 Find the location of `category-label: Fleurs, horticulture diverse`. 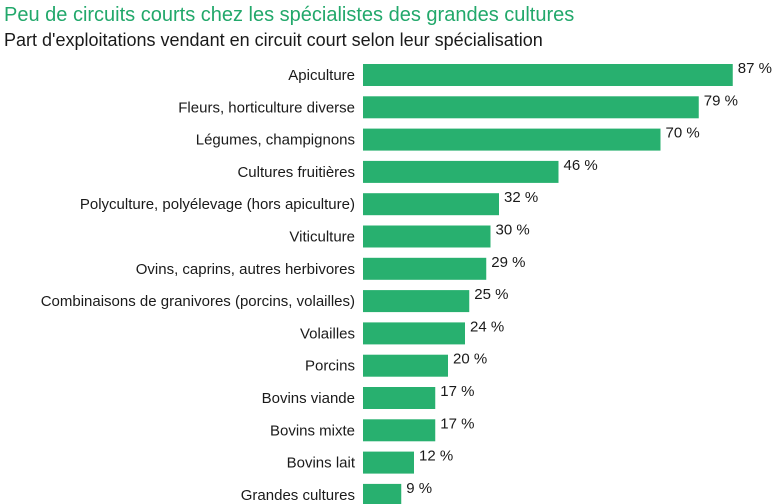

category-label: Fleurs, horticulture diverse is located at coordinates (266, 107).